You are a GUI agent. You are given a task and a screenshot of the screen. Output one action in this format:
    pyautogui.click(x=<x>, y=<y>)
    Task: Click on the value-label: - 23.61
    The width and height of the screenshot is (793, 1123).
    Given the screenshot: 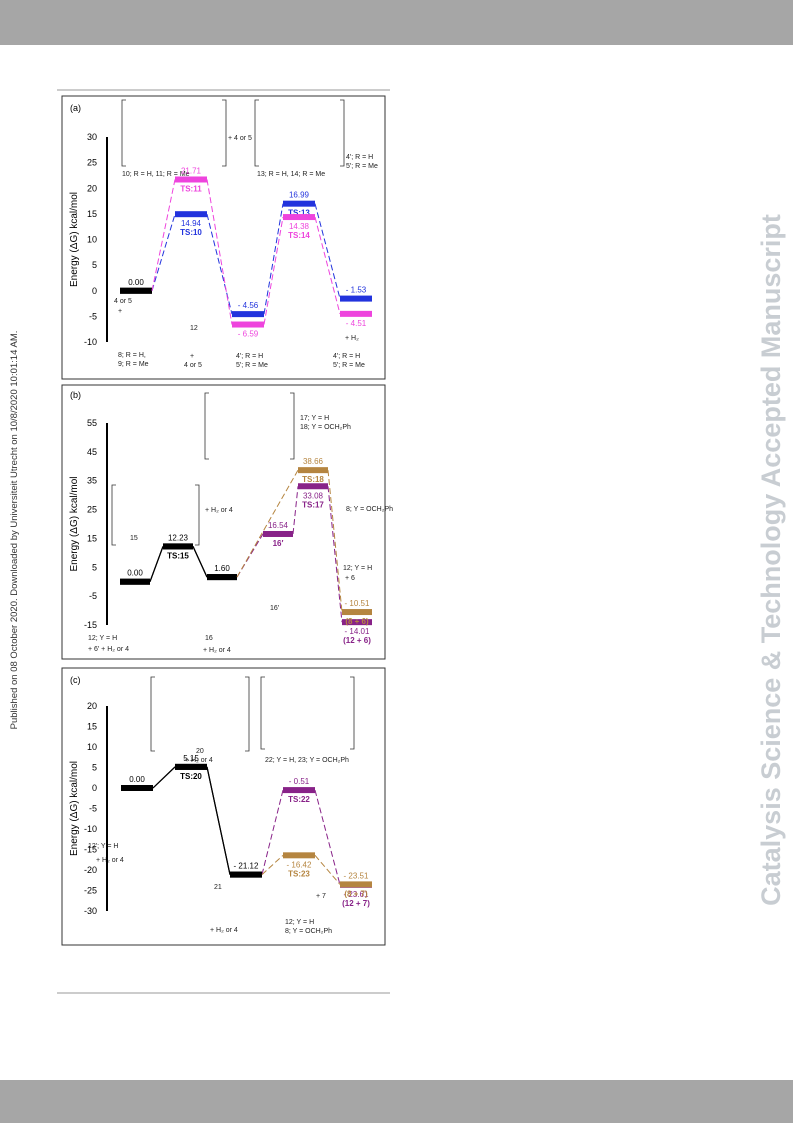 What is the action you would take?
    pyautogui.click(x=356, y=894)
    